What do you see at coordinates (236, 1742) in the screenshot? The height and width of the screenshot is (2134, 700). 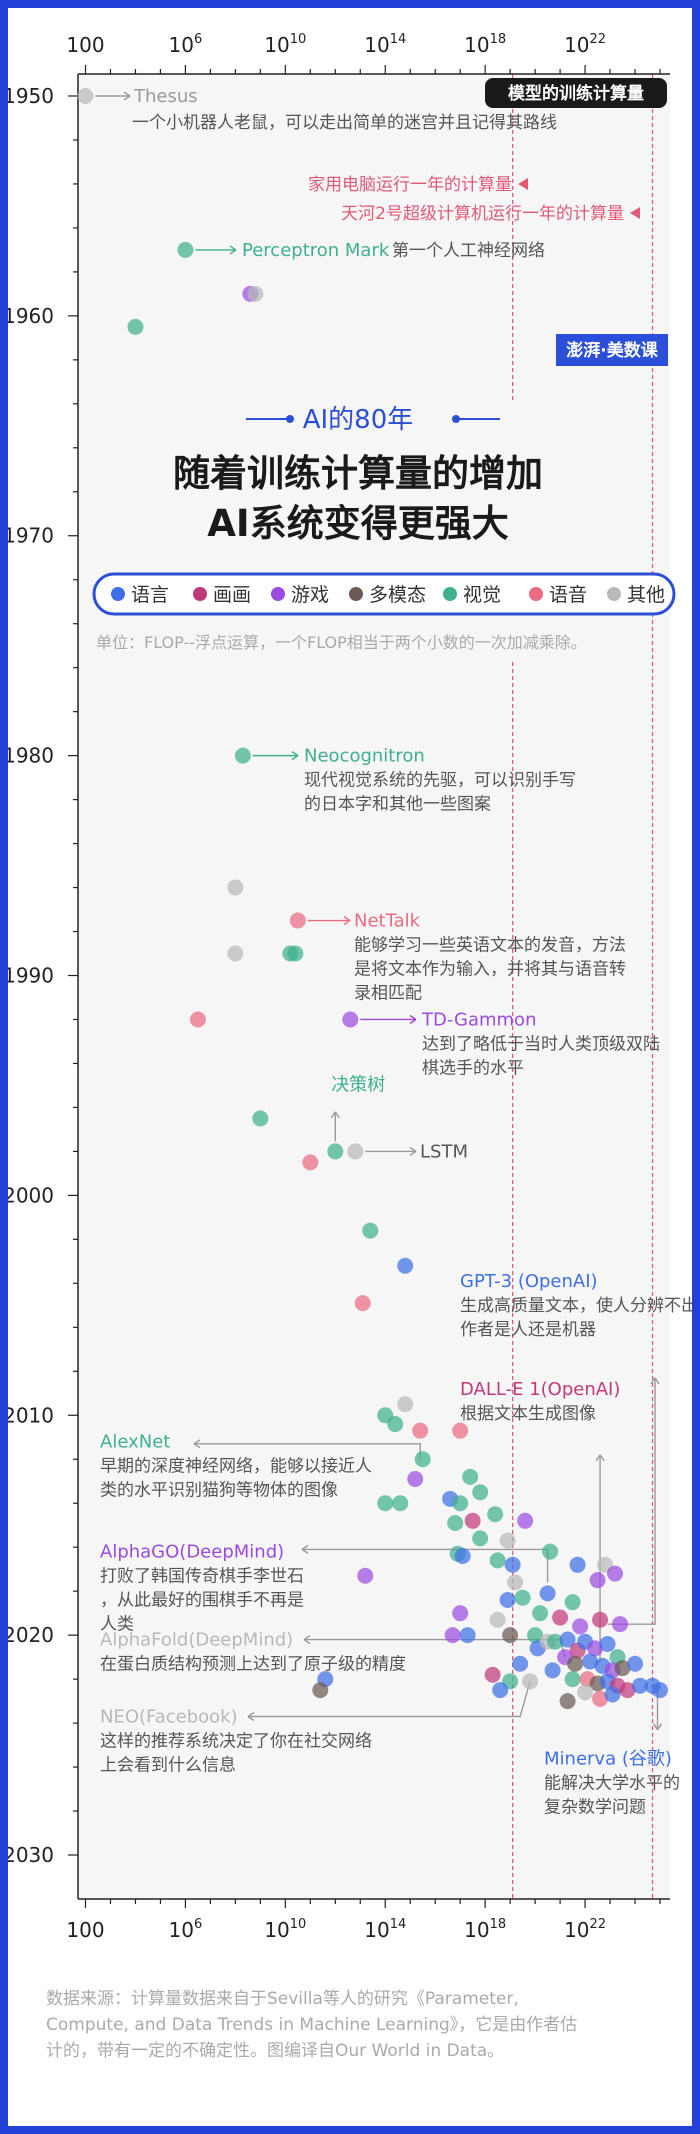 I see `annotation-desc-12: 这样的推荐系统决定了你在社交网络` at bounding box center [236, 1742].